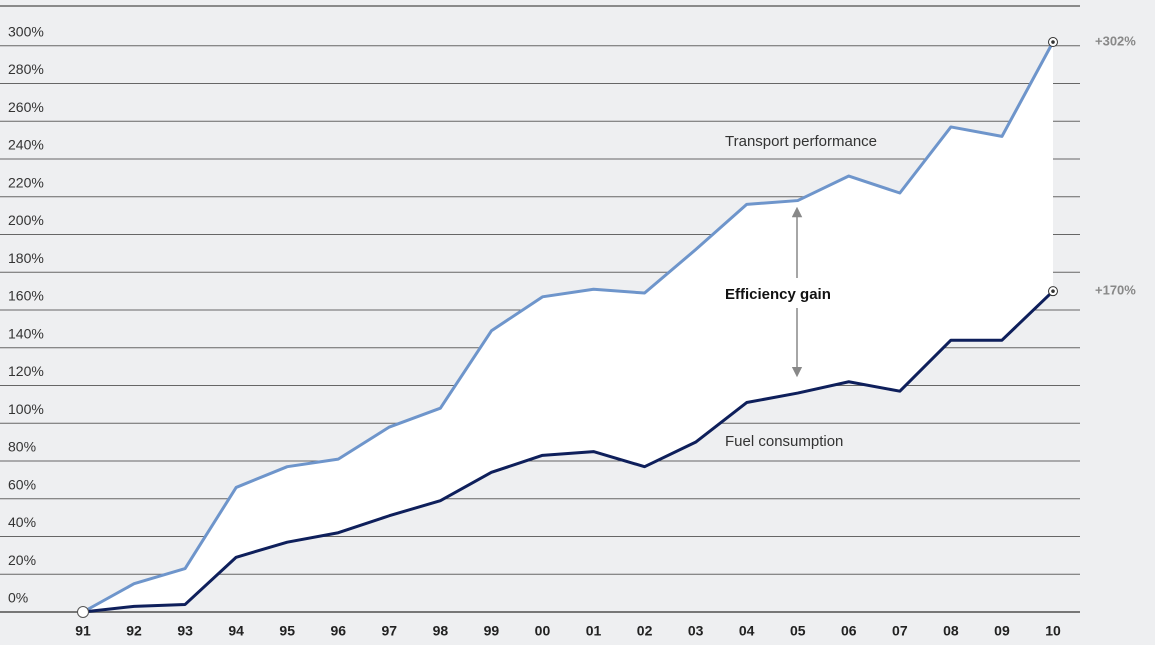  What do you see at coordinates (26, 333) in the screenshot?
I see `y-tick-label: 140%` at bounding box center [26, 333].